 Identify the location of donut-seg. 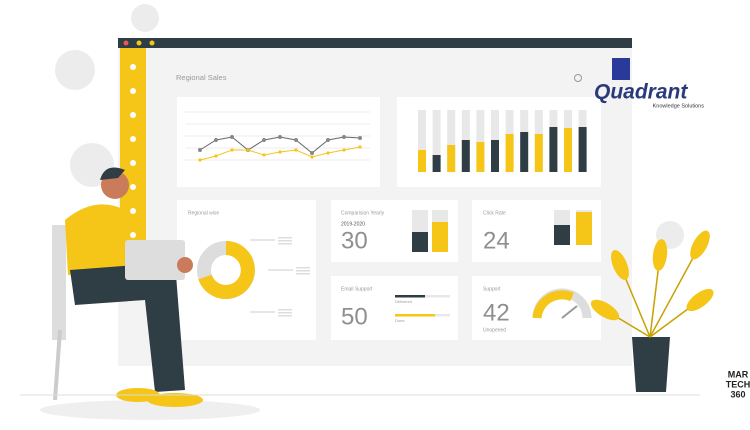
(226, 270).